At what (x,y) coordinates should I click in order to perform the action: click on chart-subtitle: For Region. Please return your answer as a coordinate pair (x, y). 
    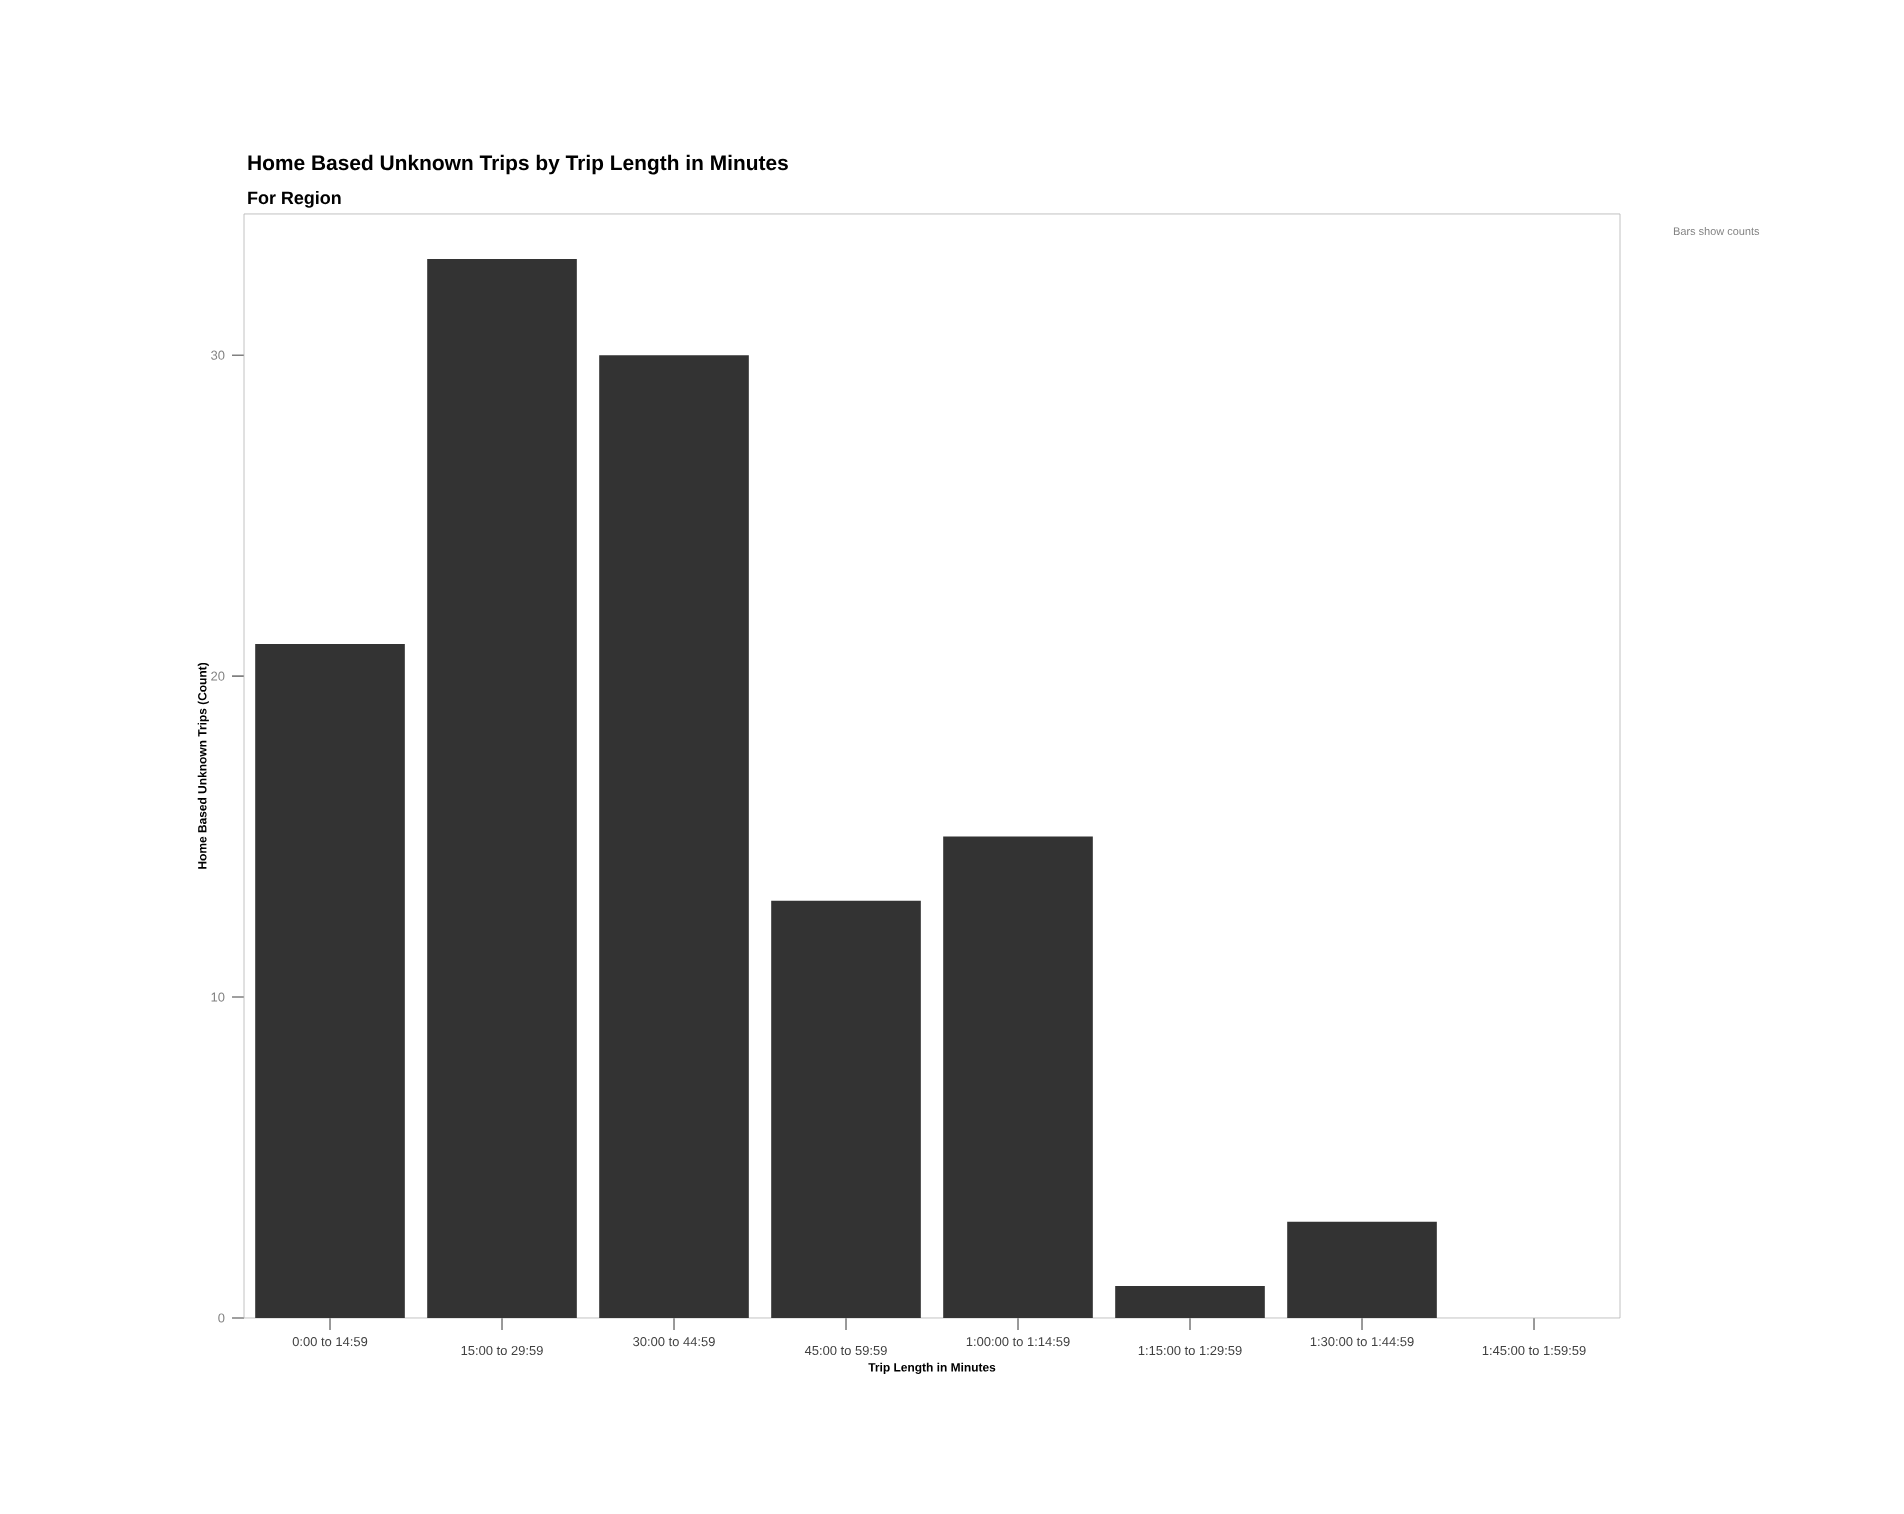
    Looking at the image, I should click on (294, 199).